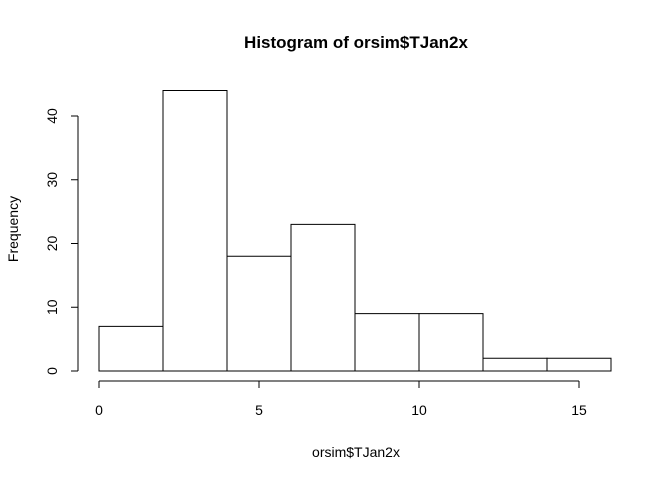 Image resolution: width=672 pixels, height=480 pixels. I want to click on y-tick-label: 30, so click(52, 180).